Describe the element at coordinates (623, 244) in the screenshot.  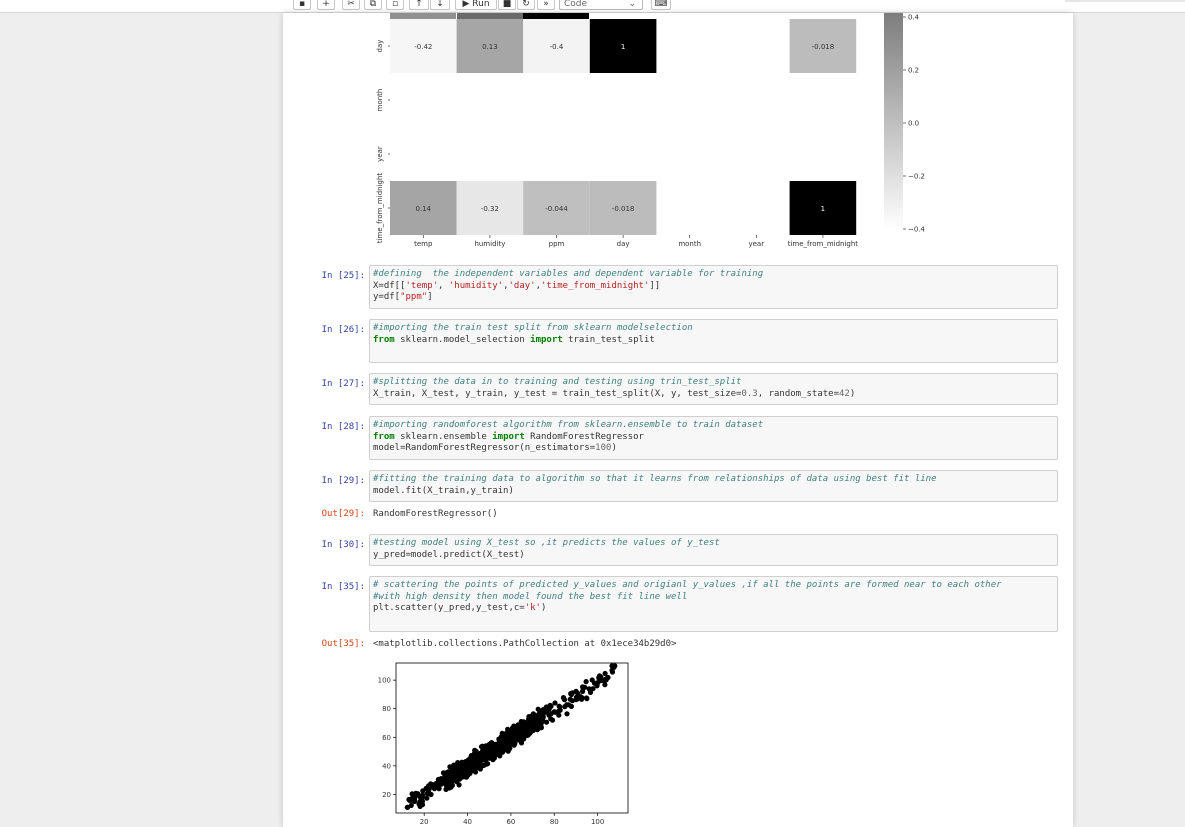
I see `heatmap-col-label: day` at that location.